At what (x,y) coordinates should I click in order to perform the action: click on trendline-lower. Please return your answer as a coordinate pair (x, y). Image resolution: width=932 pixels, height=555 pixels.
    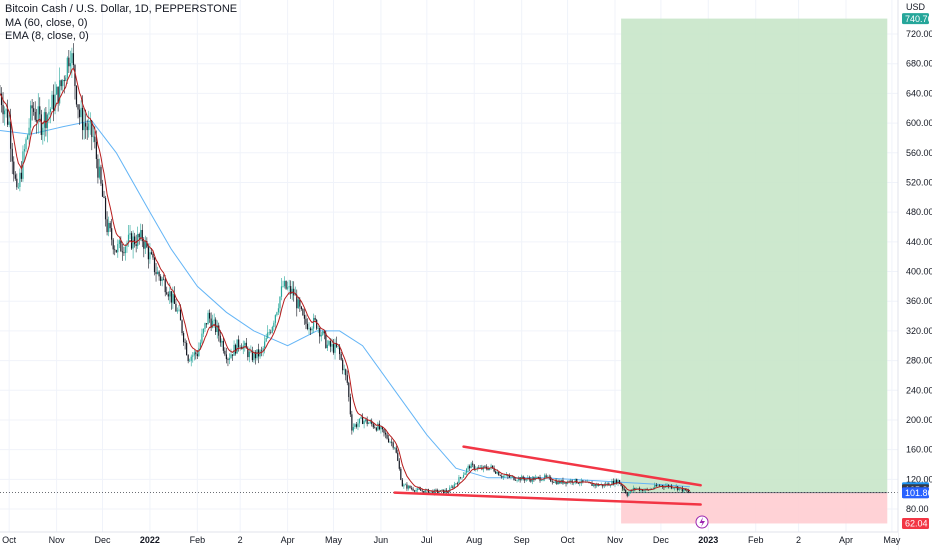
    Looking at the image, I should click on (547, 498).